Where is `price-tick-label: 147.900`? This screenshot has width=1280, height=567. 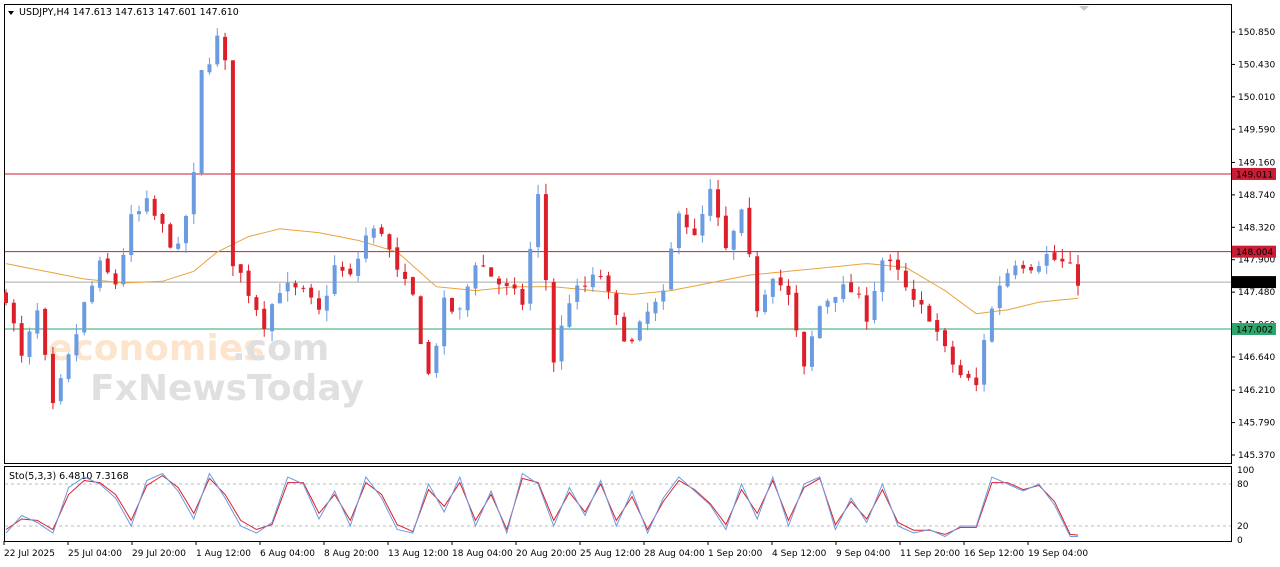
price-tick-label: 147.900 is located at coordinates (1256, 261).